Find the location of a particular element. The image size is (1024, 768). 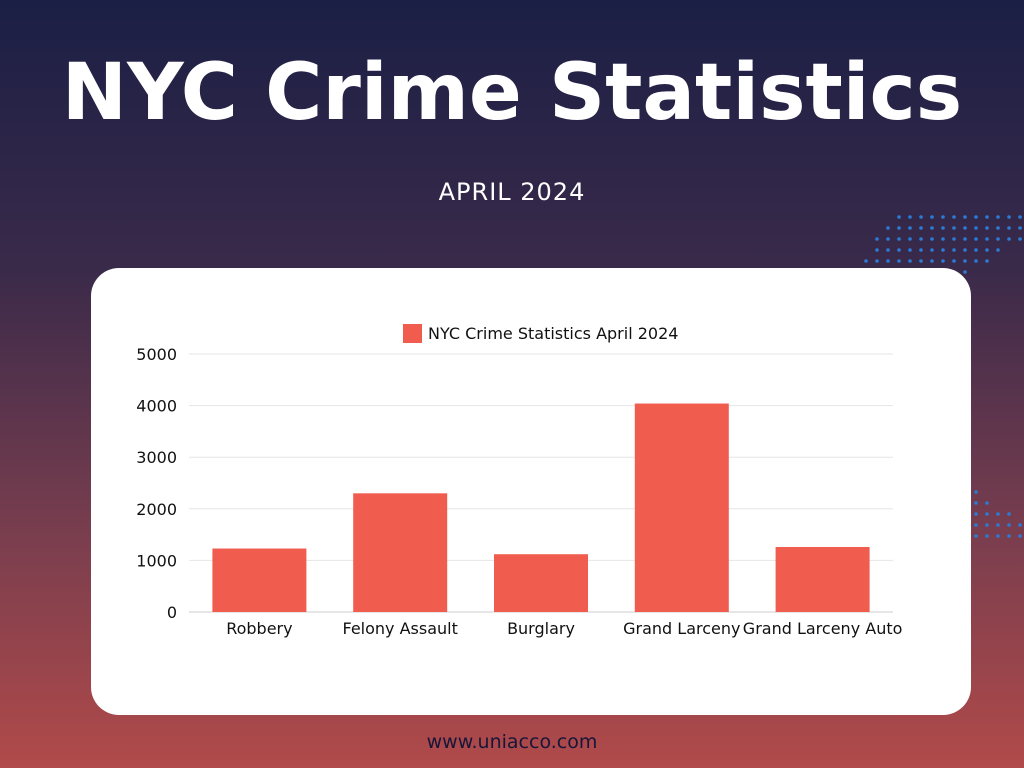

legend-swatch is located at coordinates (412, 333).